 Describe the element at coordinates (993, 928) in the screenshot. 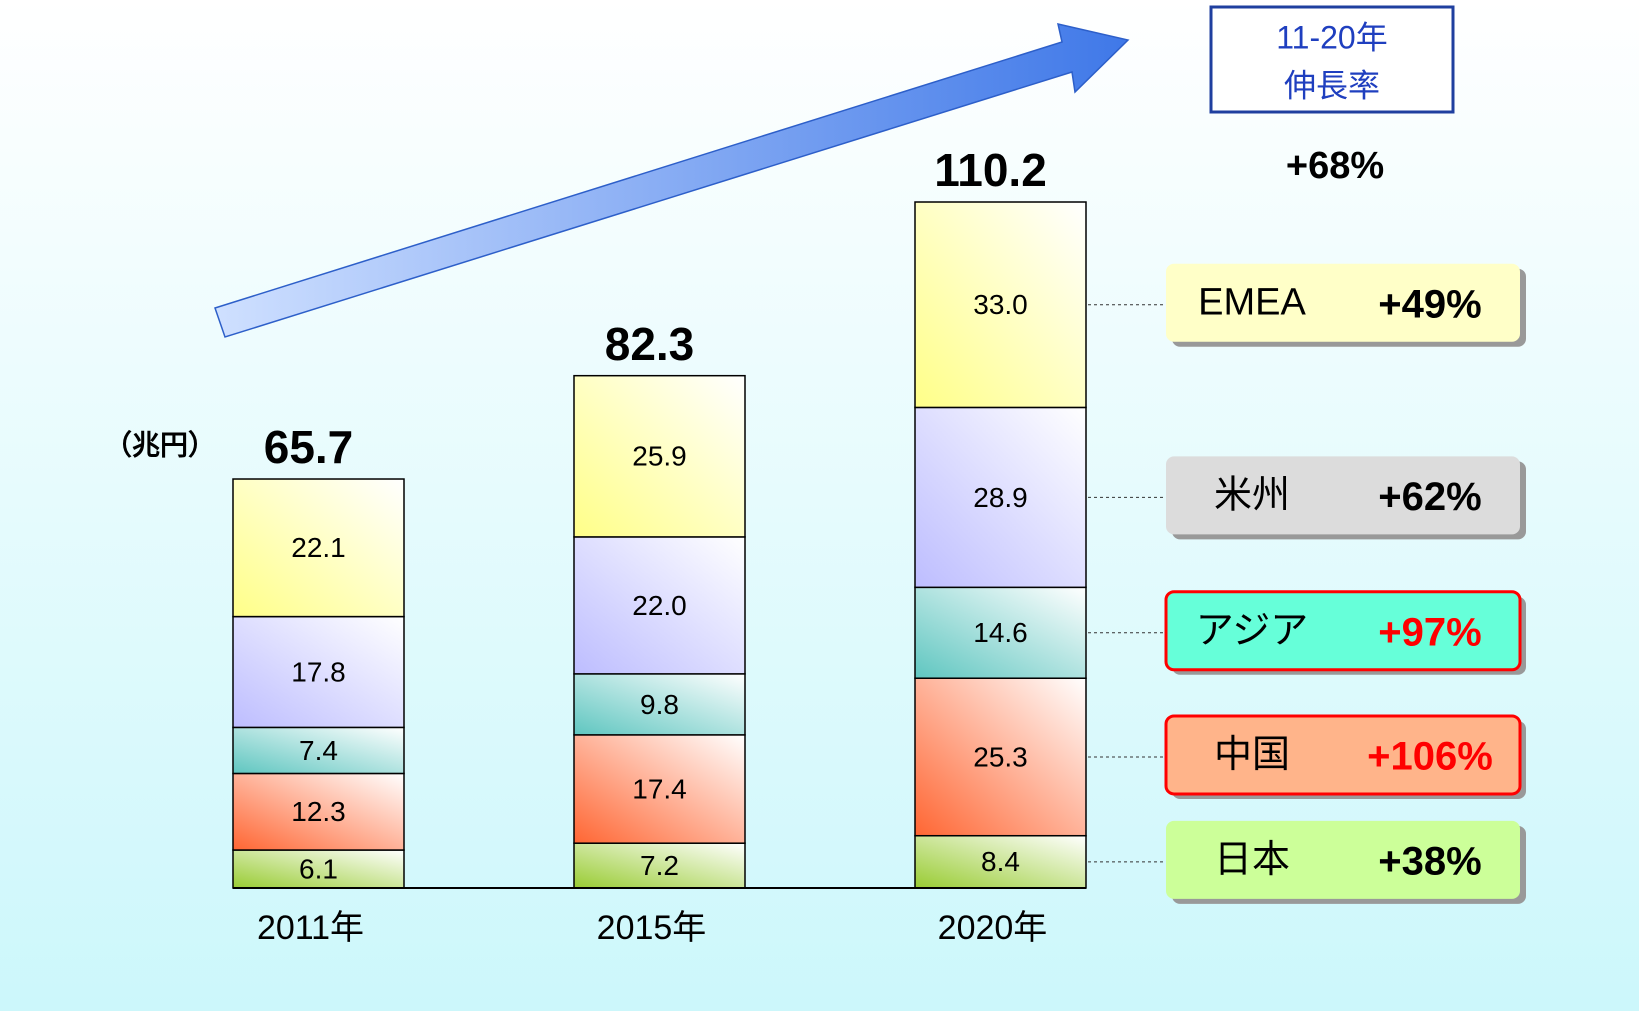

I see `x-tick-label: 2020年` at that location.